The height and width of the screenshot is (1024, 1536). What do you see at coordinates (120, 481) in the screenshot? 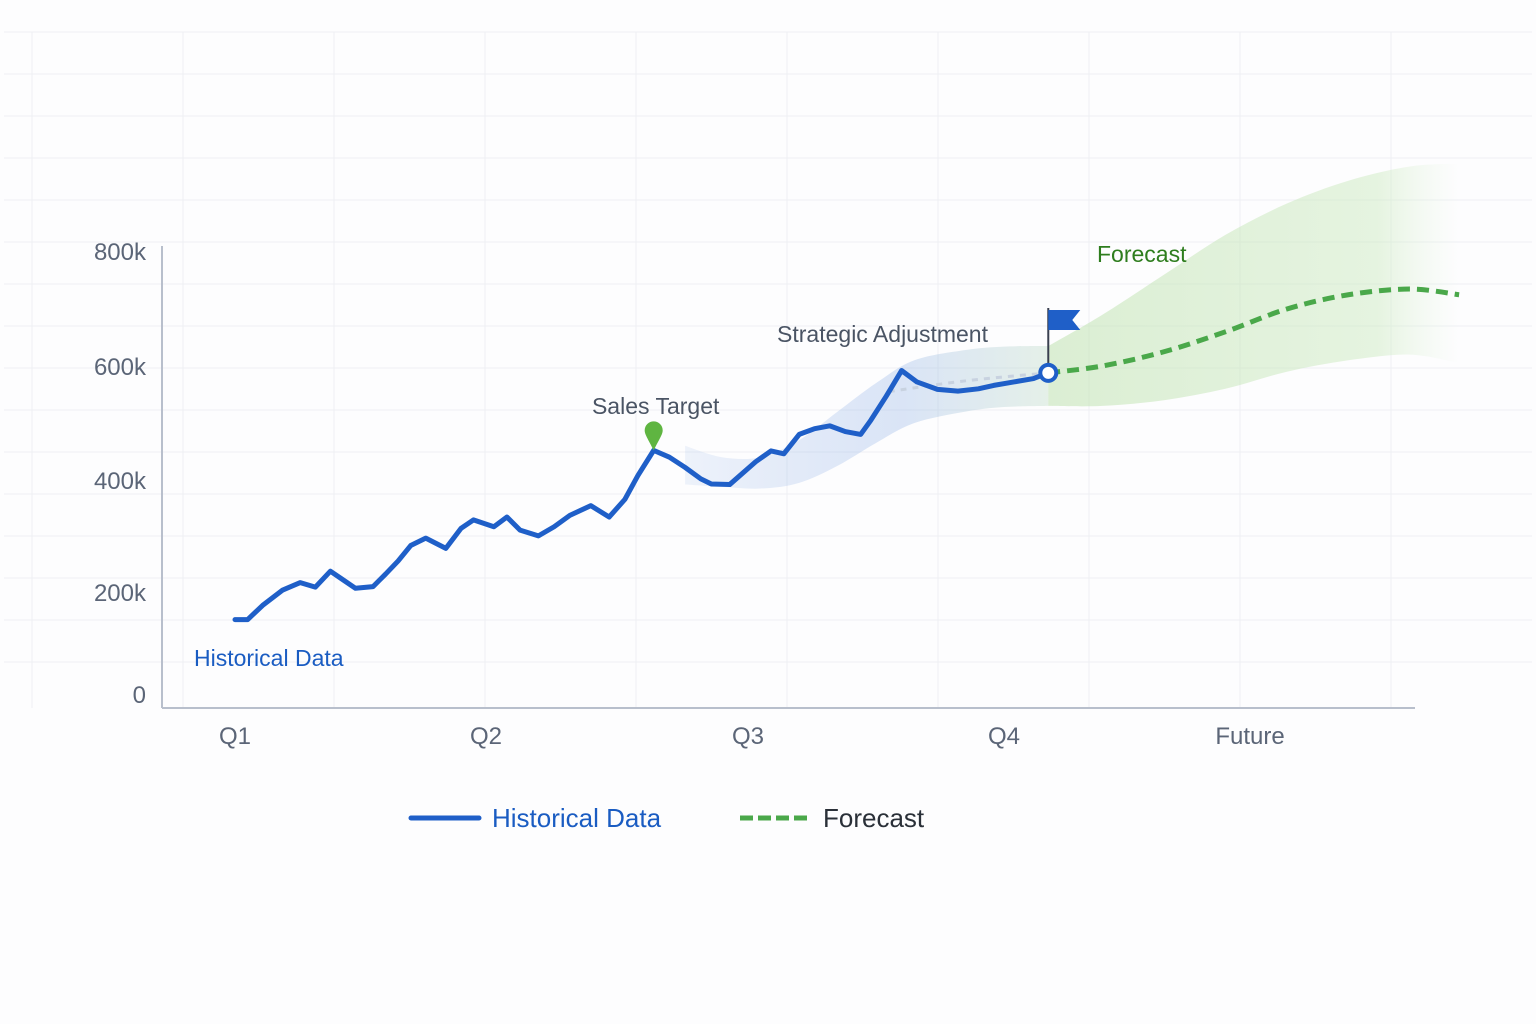
I see `y-tick-label: 400k` at bounding box center [120, 481].